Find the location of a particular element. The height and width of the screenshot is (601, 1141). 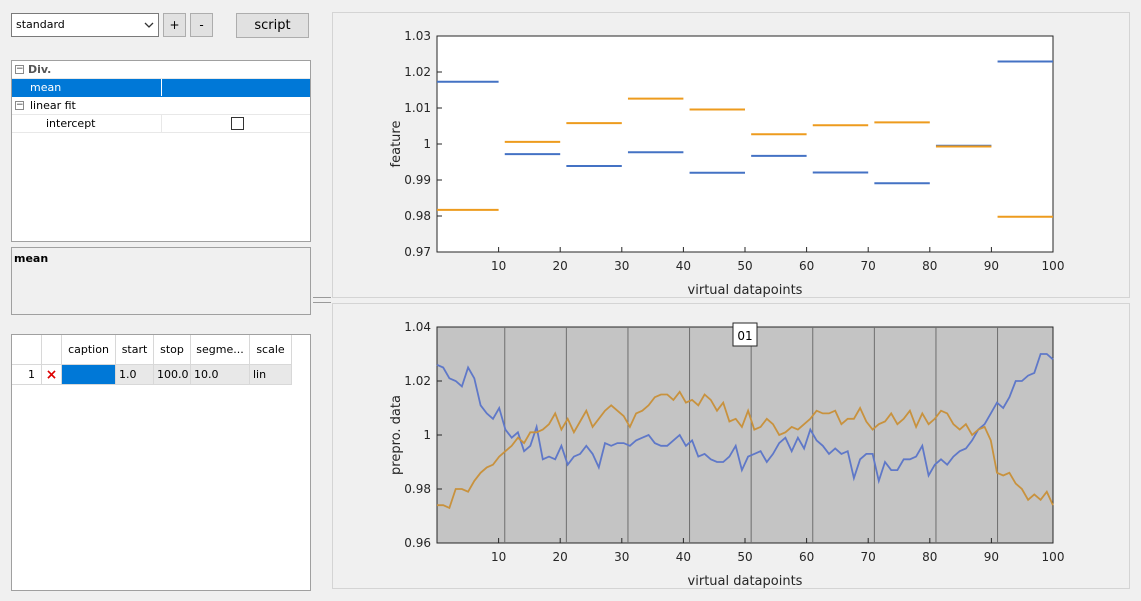

property-tree: − Div. mean − linear fit intercept is located at coordinates (161, 151).